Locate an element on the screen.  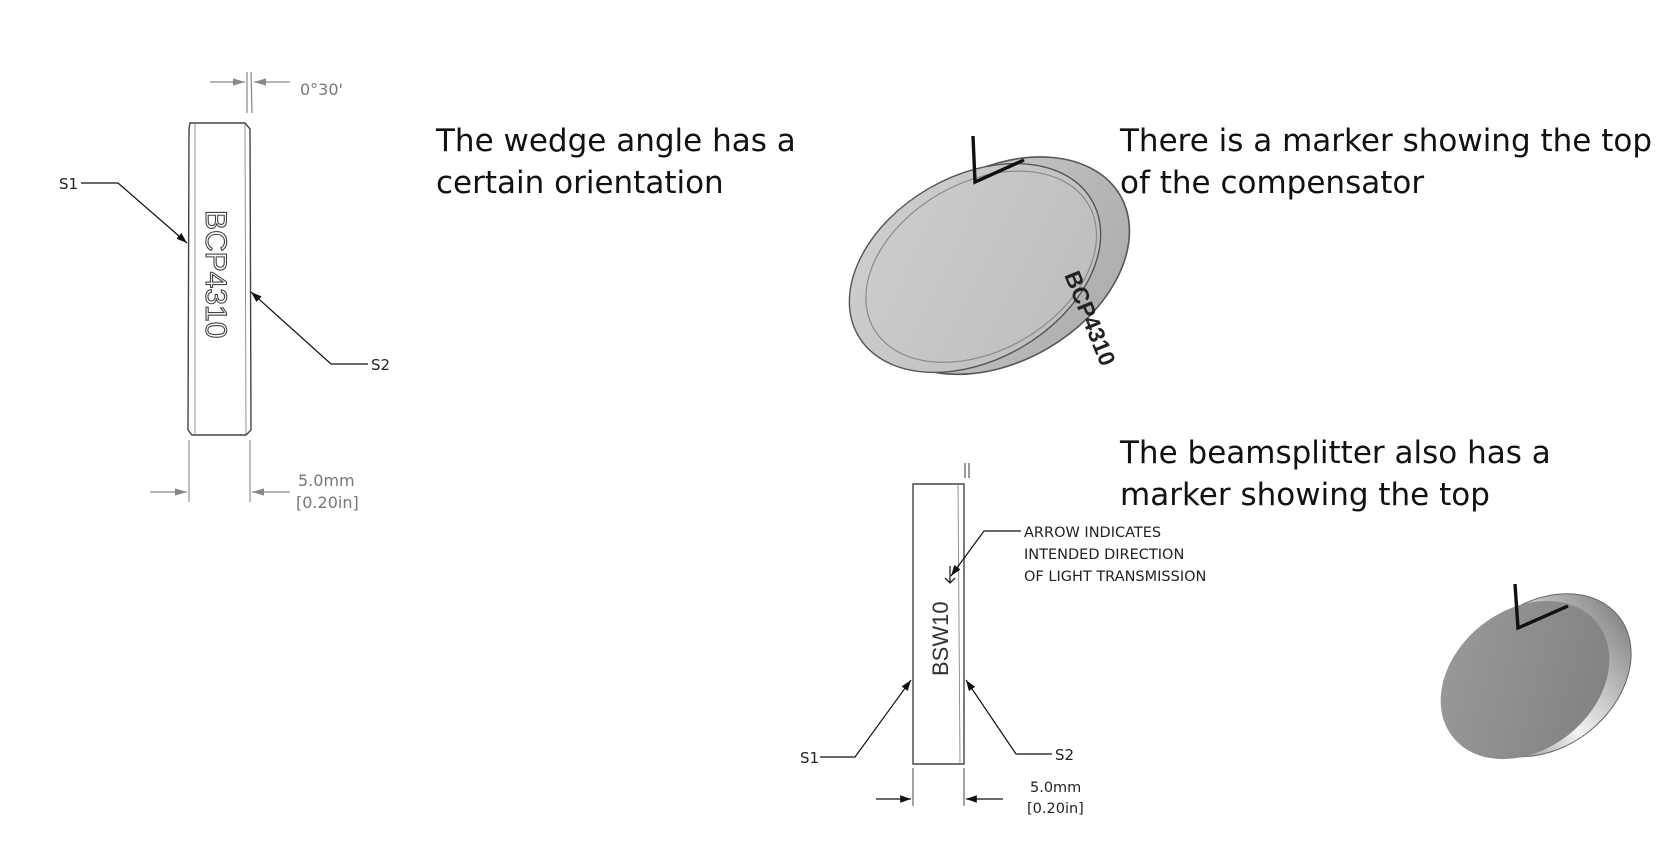
note-line: OF LIGHT TRANSMISSION is located at coordinates (1115, 577).